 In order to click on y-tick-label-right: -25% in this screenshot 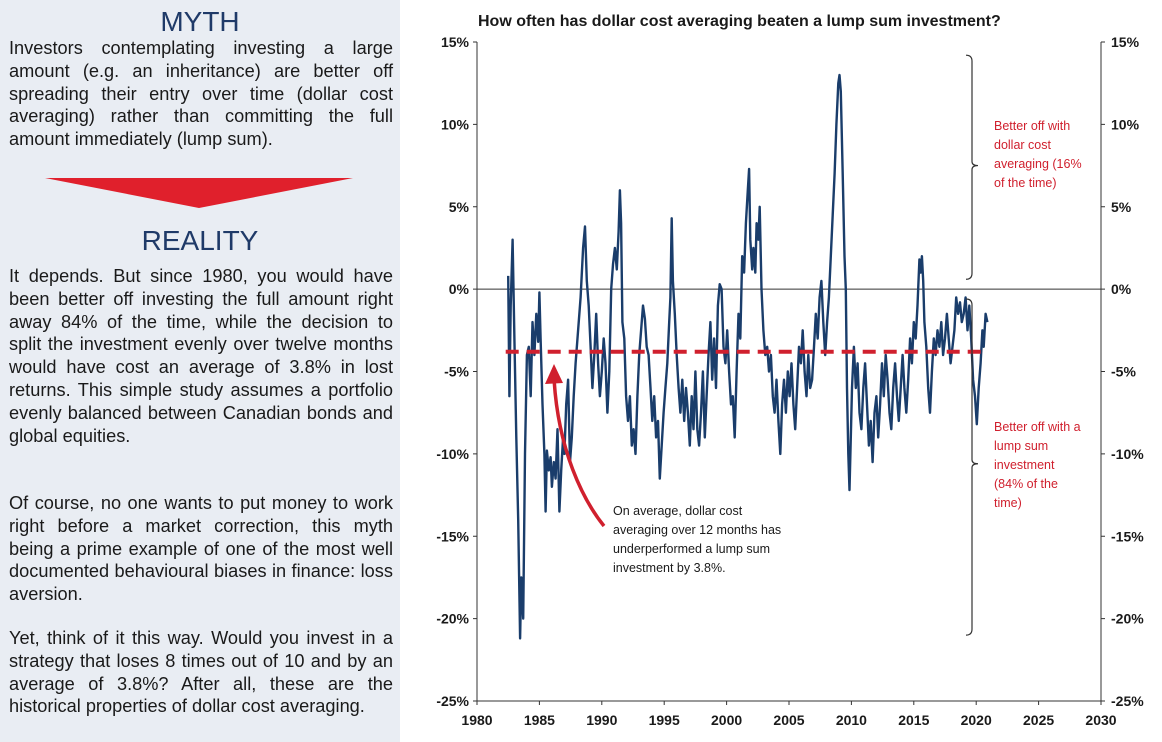, I will do `click(1127, 701)`.